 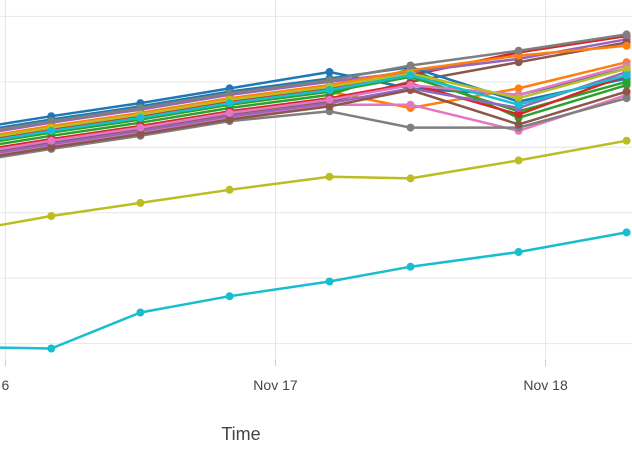 What do you see at coordinates (545, 385) in the screenshot?
I see `x-tick-label: Nov 18` at bounding box center [545, 385].